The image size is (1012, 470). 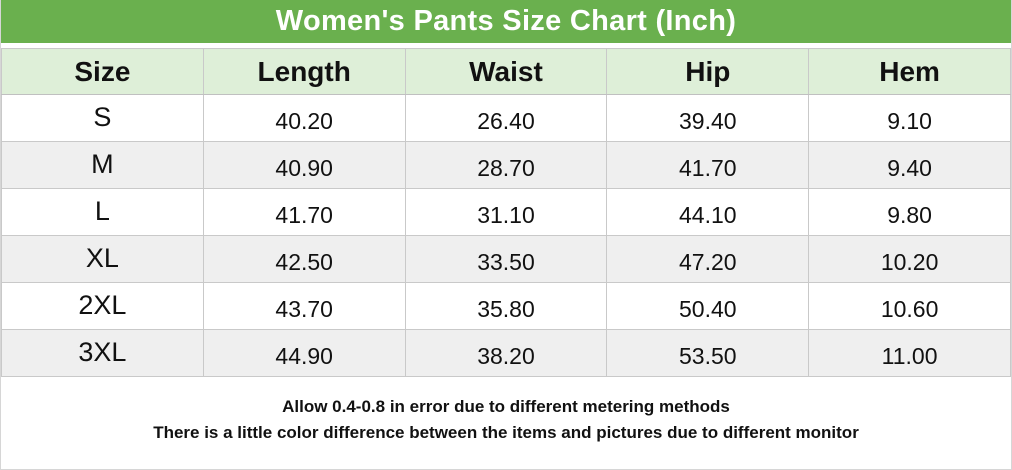 I want to click on table-row: 3XL 44.90 38.20 53.50 11.00, so click(x=506, y=353).